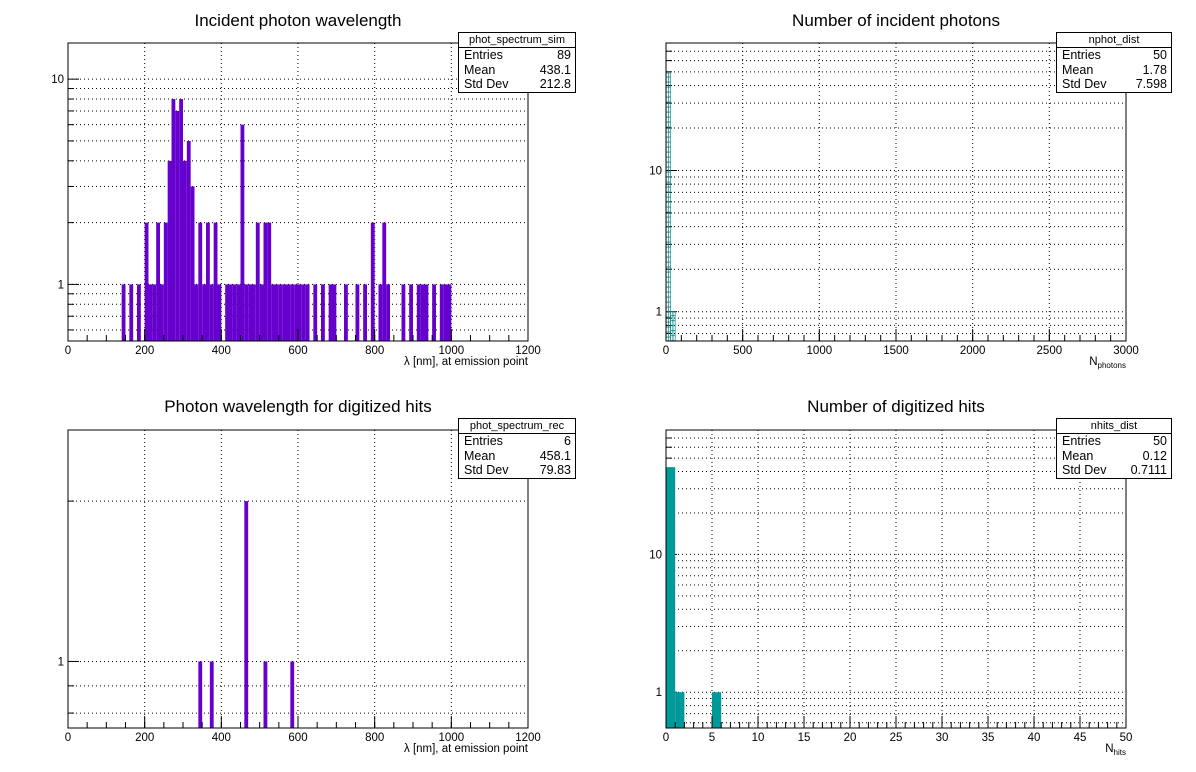 The image size is (1196, 772). Describe the element at coordinates (1154, 455) in the screenshot. I see `stats-mean-value: 0.12` at that location.